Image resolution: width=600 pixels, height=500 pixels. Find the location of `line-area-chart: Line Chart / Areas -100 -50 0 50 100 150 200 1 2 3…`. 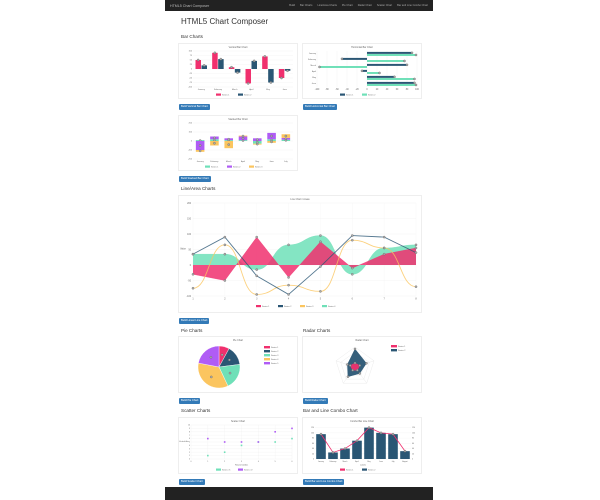

line-area-chart: Line Chart / Areas -100 -50 0 50 100 150 200 1 2 3… is located at coordinates (300, 254).